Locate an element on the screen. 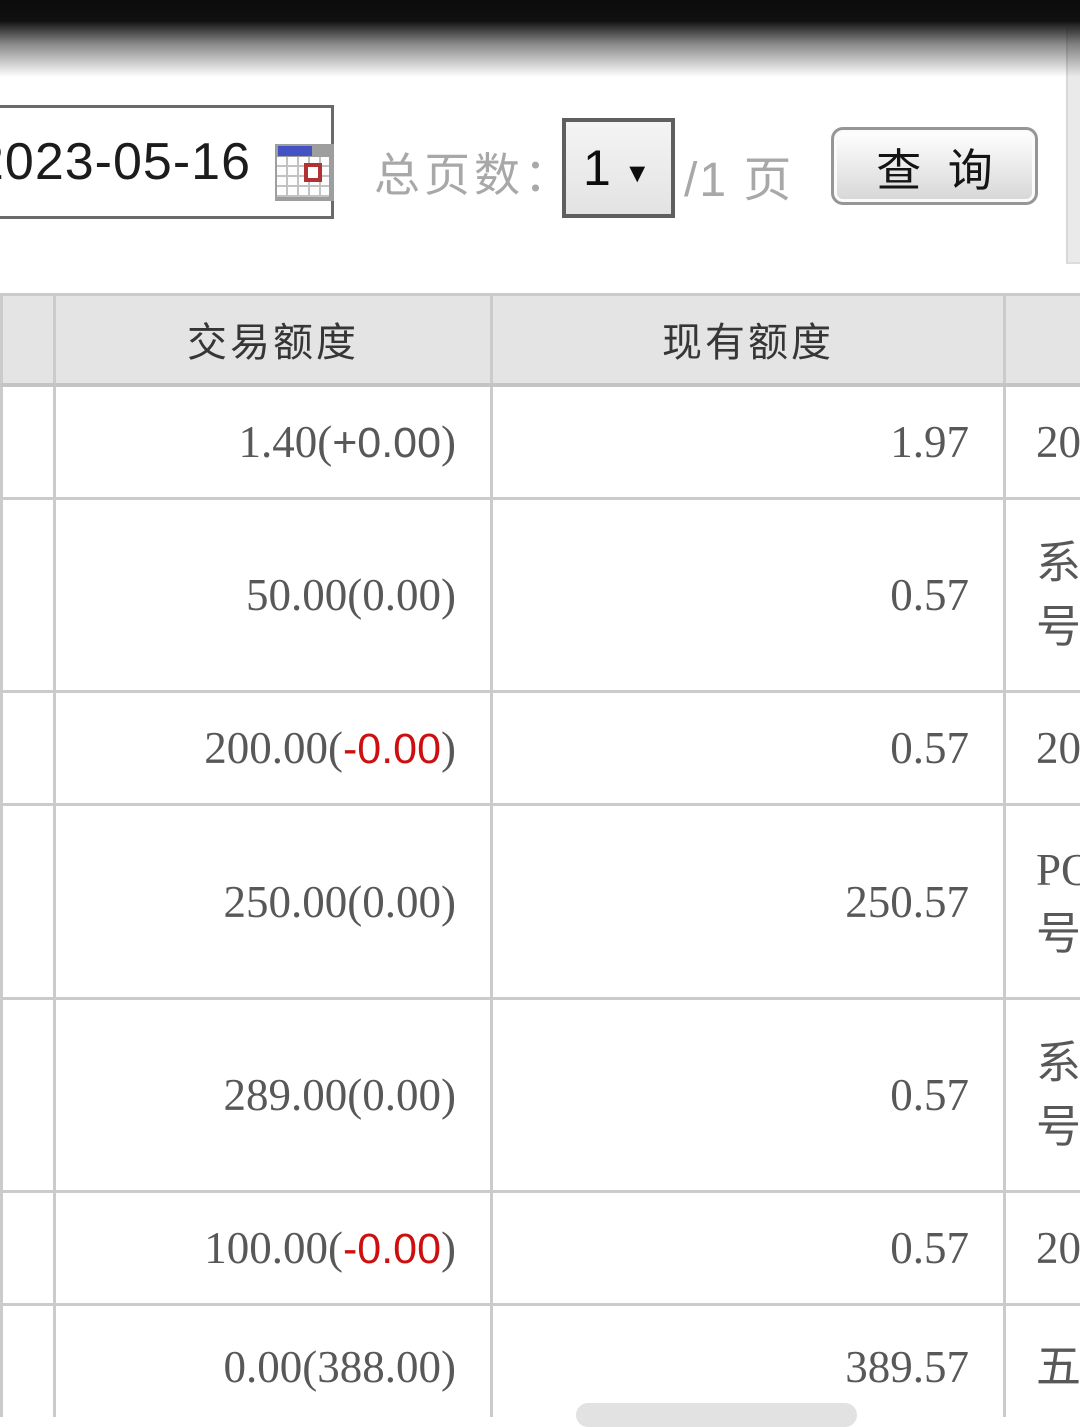  header-cell-blank is located at coordinates (28, 340).